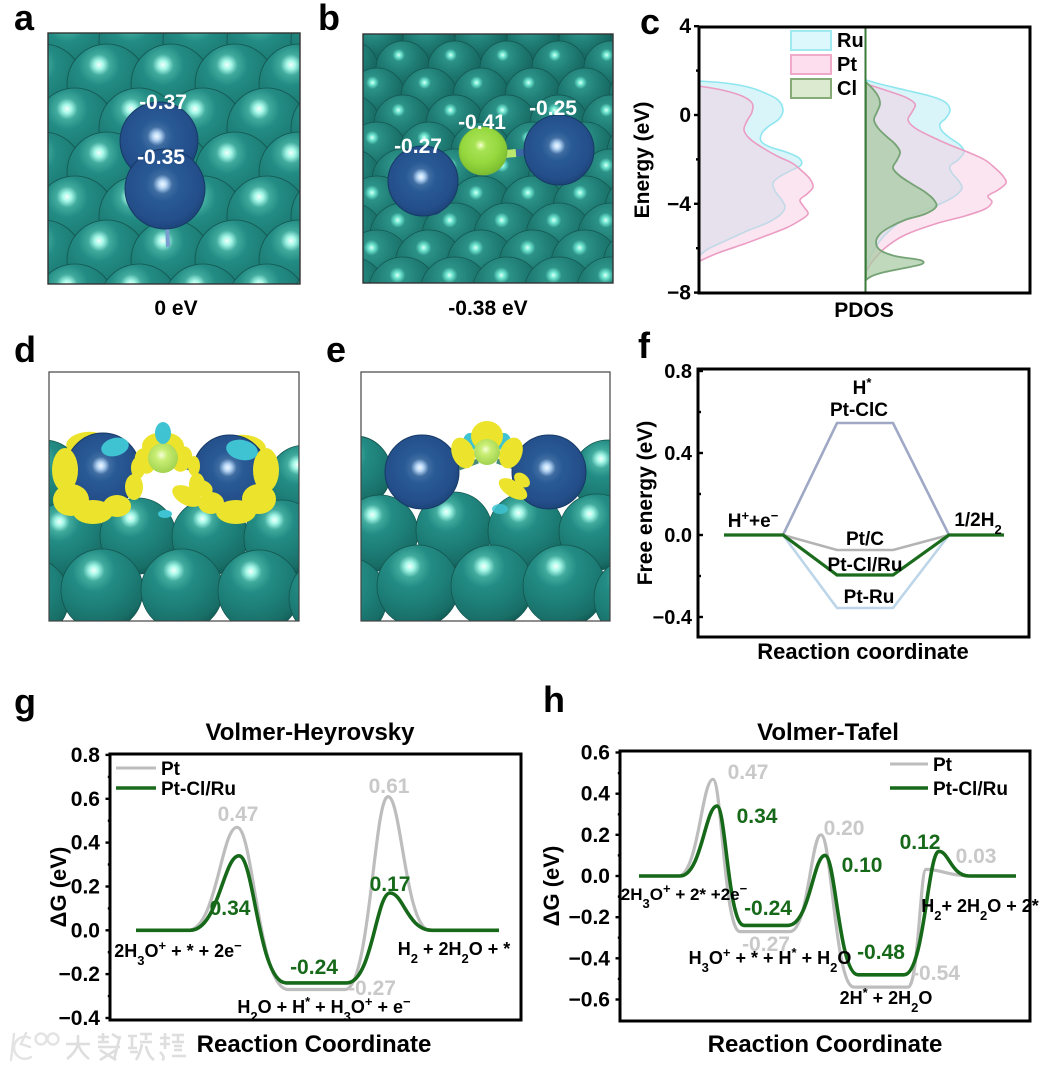 The width and height of the screenshot is (1047, 1067). What do you see at coordinates (311, 732) in the screenshot?
I see `svg-text: Volmer-Heyrovsky` at bounding box center [311, 732].